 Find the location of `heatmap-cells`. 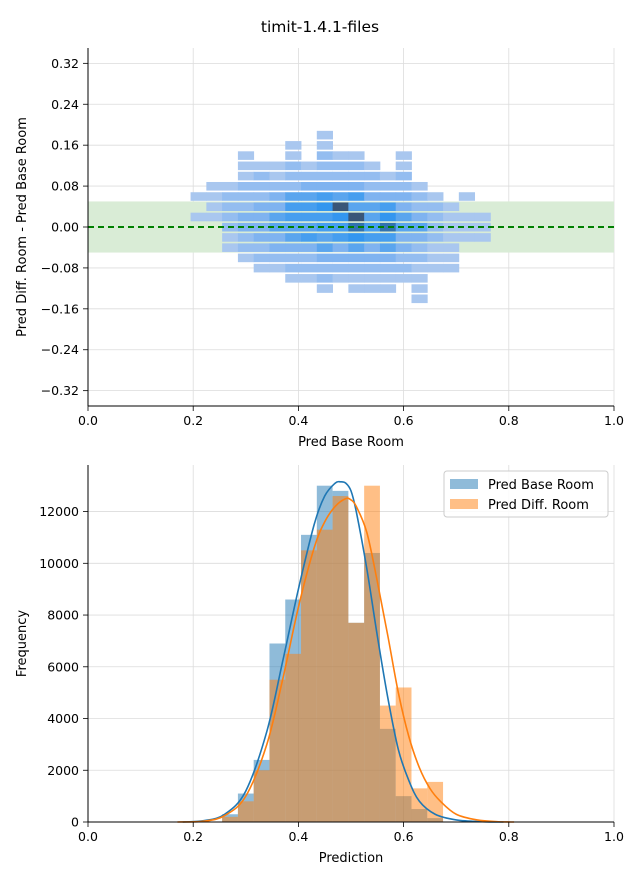

heatmap-cells is located at coordinates (340, 217).